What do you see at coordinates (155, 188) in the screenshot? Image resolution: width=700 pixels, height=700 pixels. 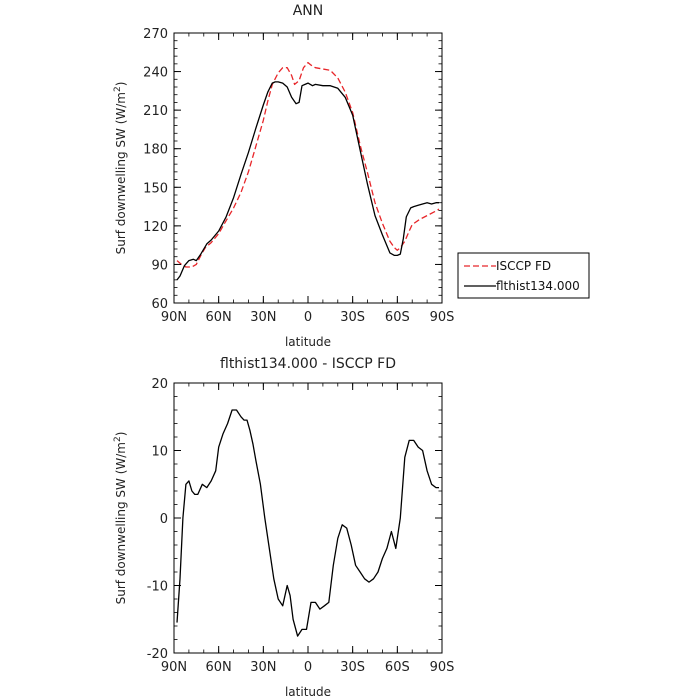 I see `chart0-y-tick-label: 150` at bounding box center [155, 188].